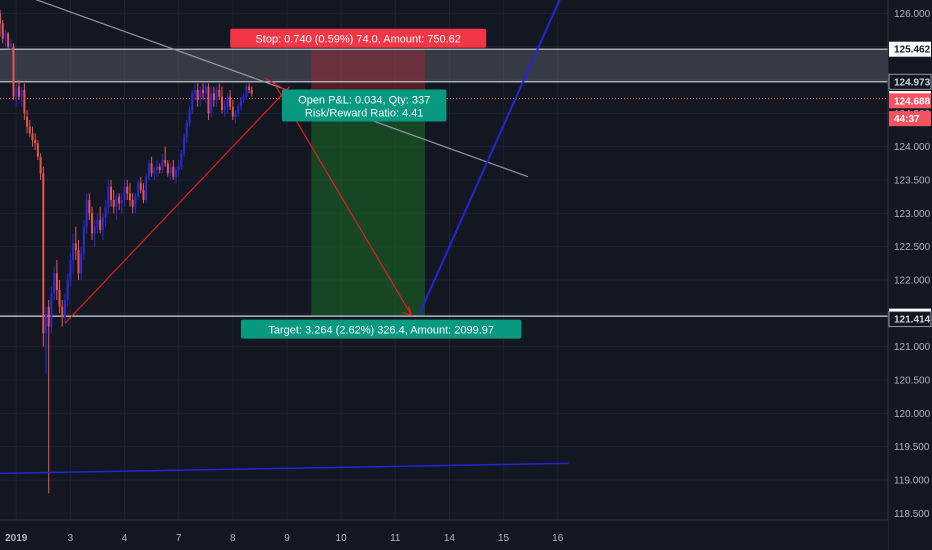 This screenshot has height=550, width=932. I want to click on x-tick-label: 3, so click(71, 538).